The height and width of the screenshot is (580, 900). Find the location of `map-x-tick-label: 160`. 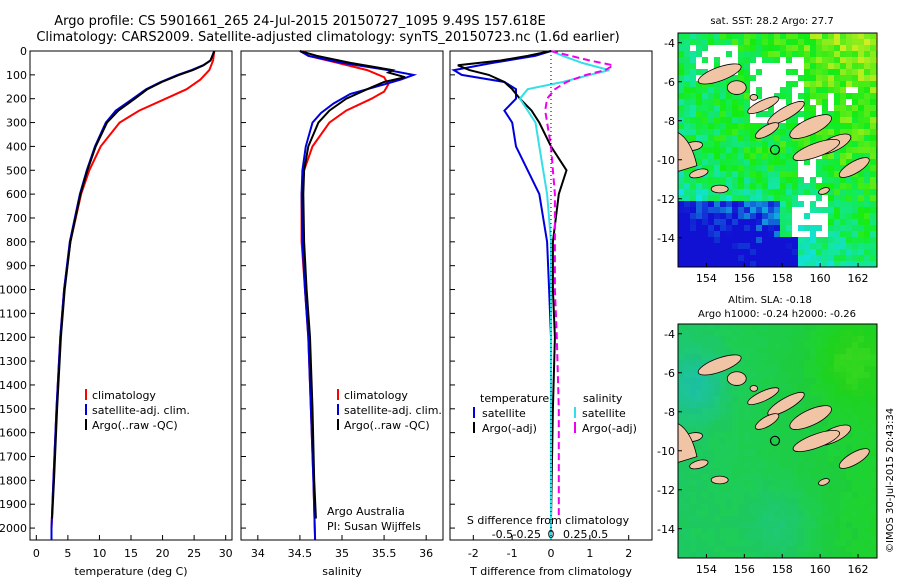

map-x-tick-label: 160 is located at coordinates (820, 569).